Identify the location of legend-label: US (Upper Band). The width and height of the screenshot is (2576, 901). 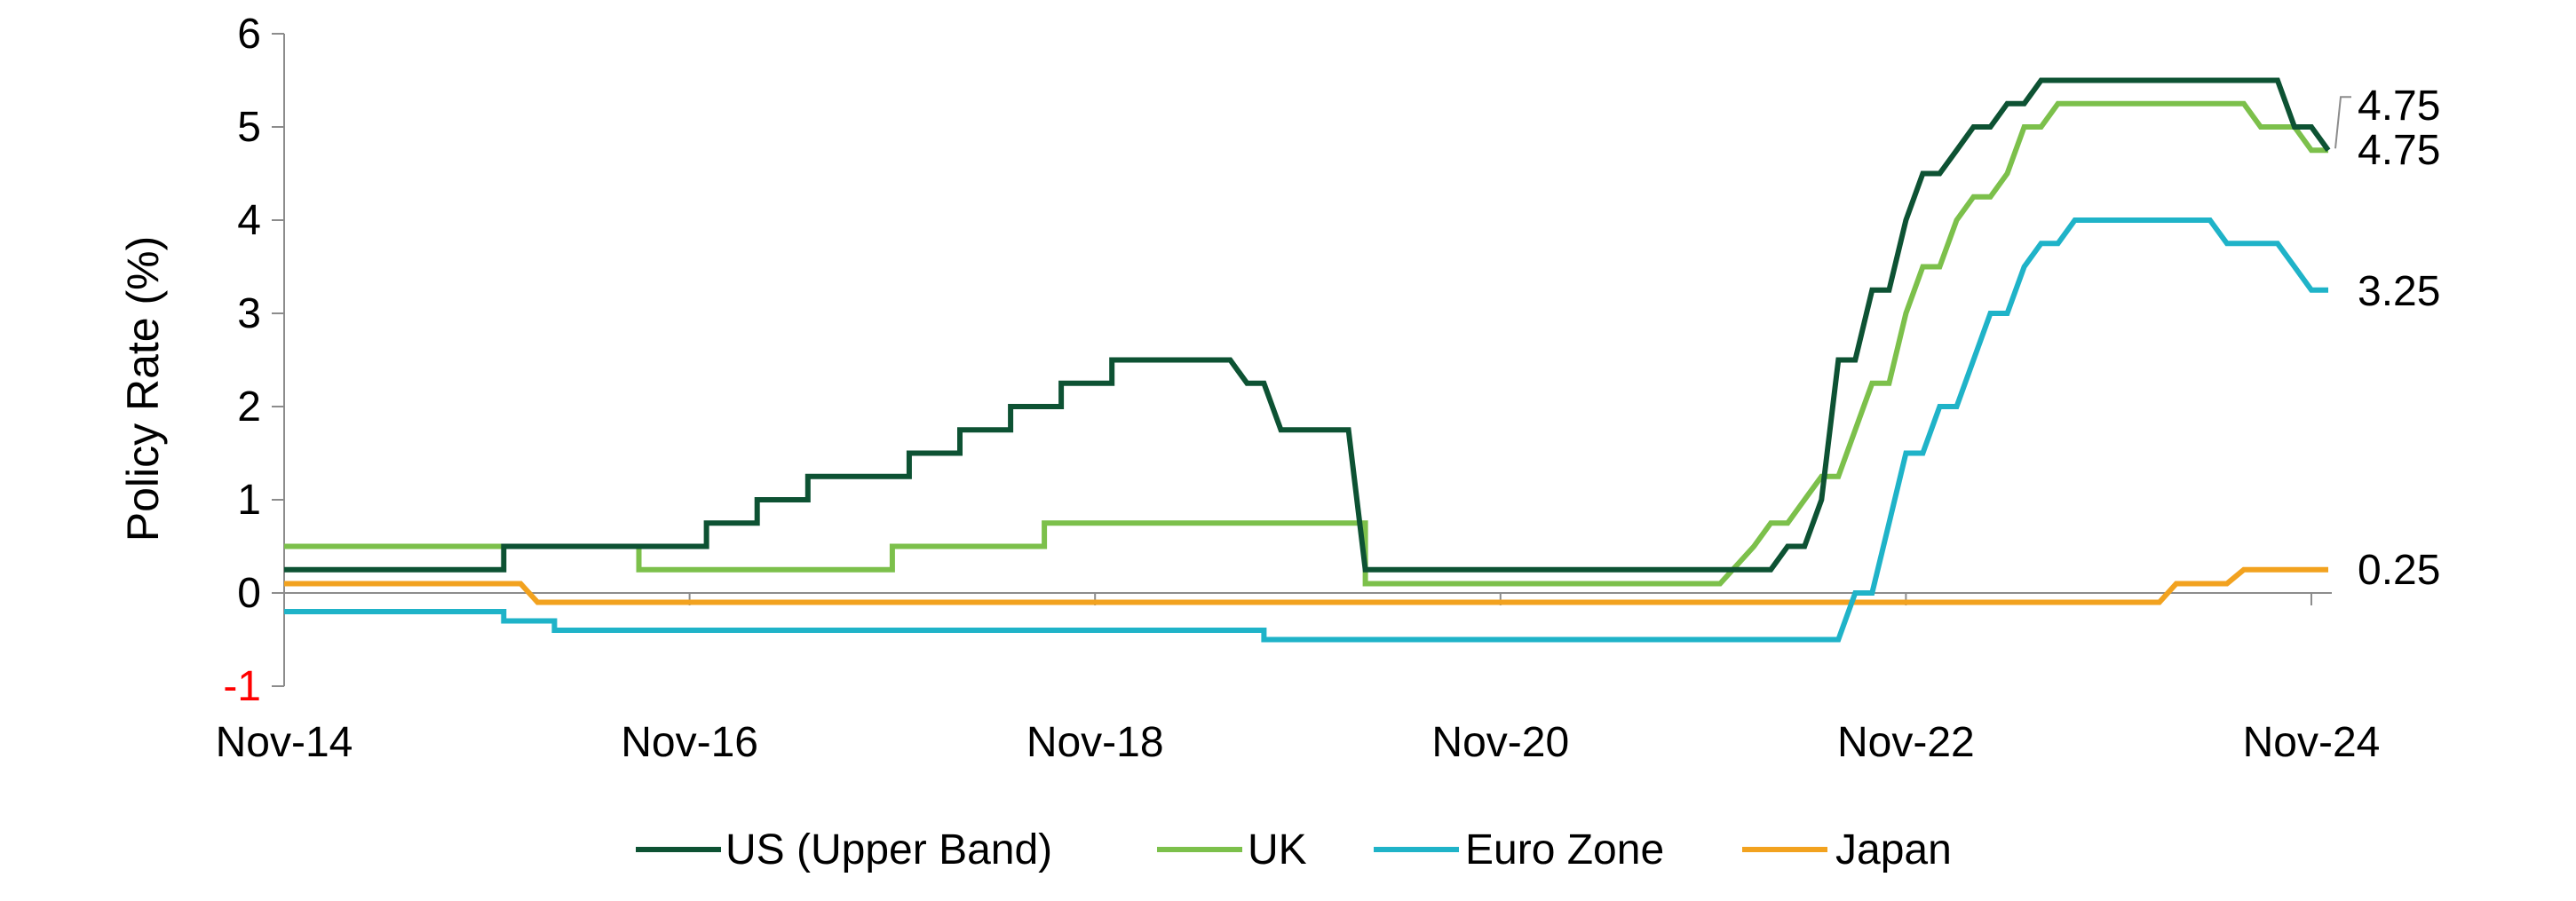
(889, 849).